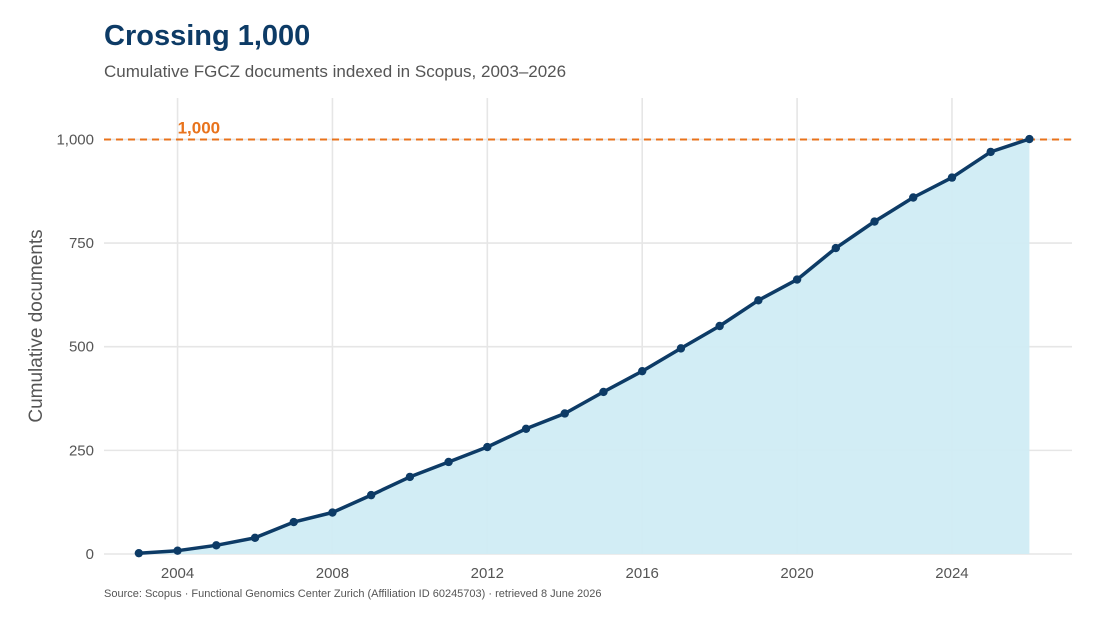 This screenshot has height=624, width=1108. I want to click on y-tick-label: 500, so click(81, 347).